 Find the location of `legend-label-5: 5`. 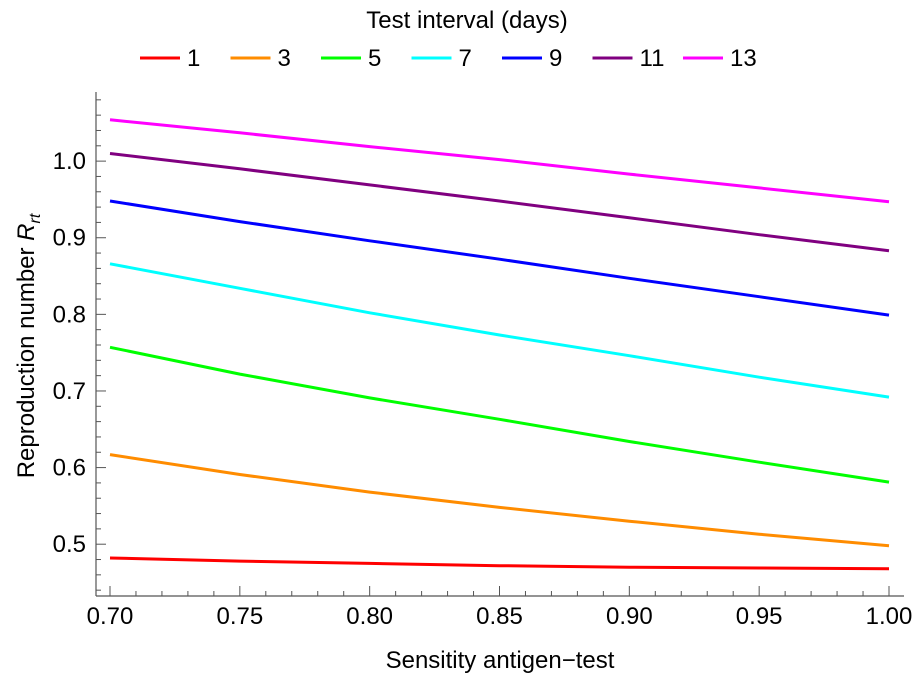

legend-label-5: 5 is located at coordinates (374, 58).